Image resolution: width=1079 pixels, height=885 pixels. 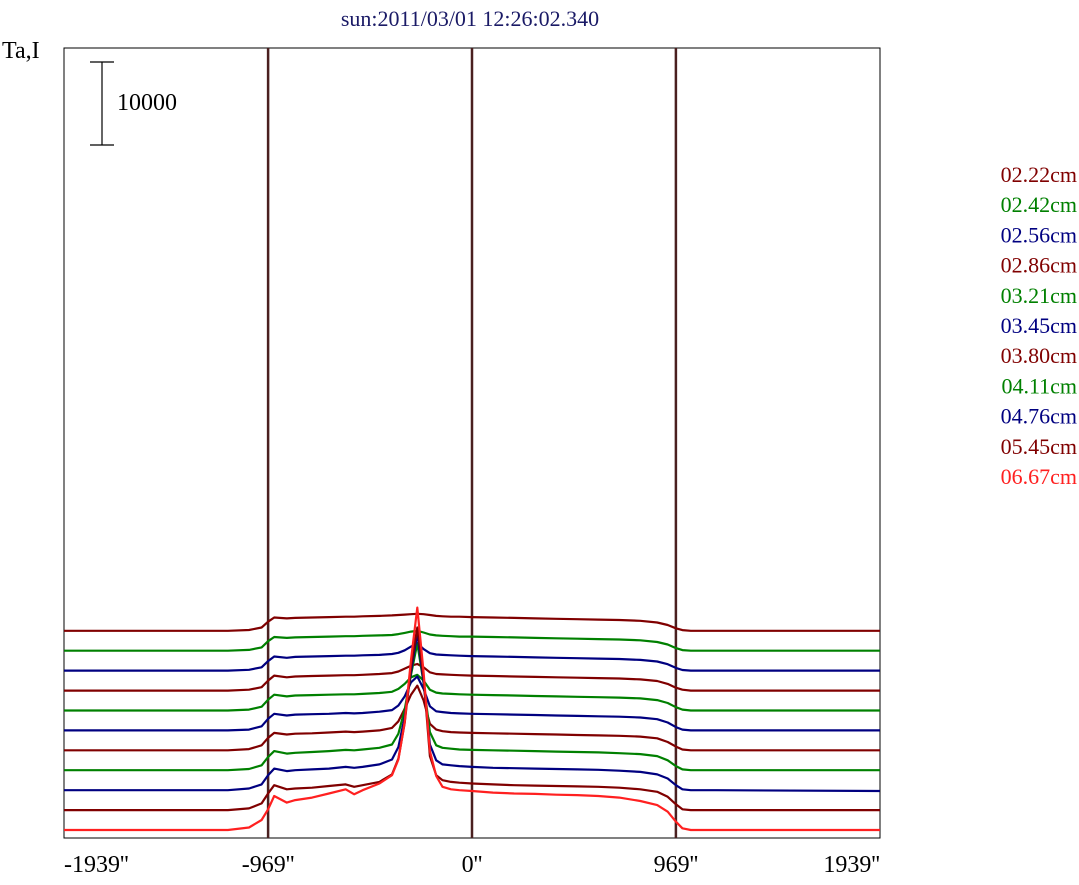 I want to click on legend-entry-03.45cm: 03.45cm, so click(x=1039, y=325).